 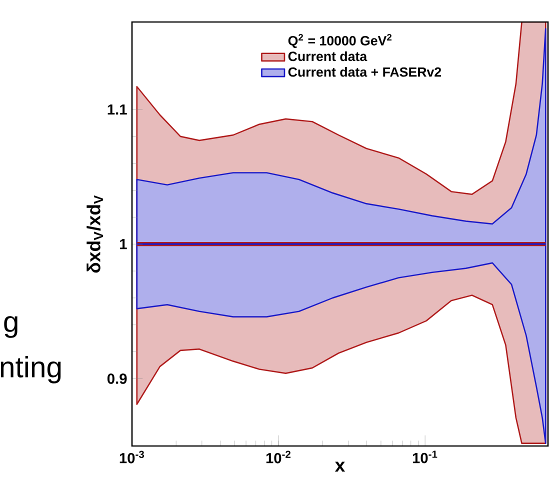 What do you see at coordinates (95, 234) in the screenshot?
I see `y-axis-title: δxd$_{V}$/xd$_{V}$` at bounding box center [95, 234].